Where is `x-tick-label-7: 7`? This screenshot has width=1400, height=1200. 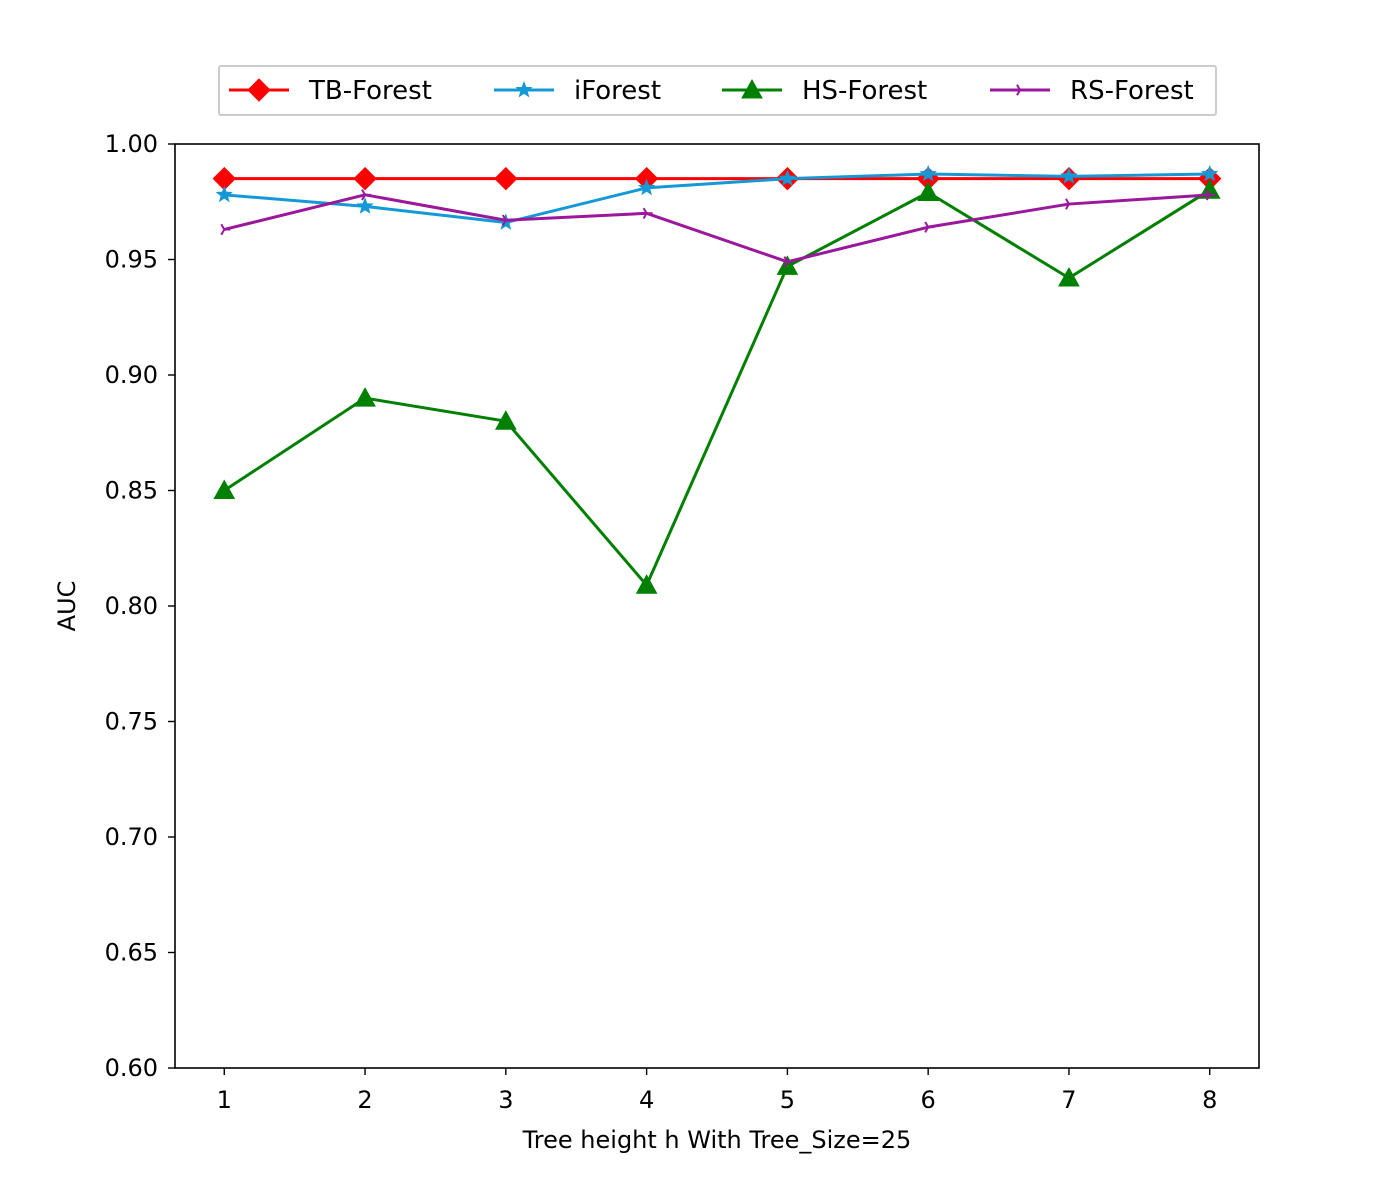 x-tick-label-7: 7 is located at coordinates (1068, 1100).